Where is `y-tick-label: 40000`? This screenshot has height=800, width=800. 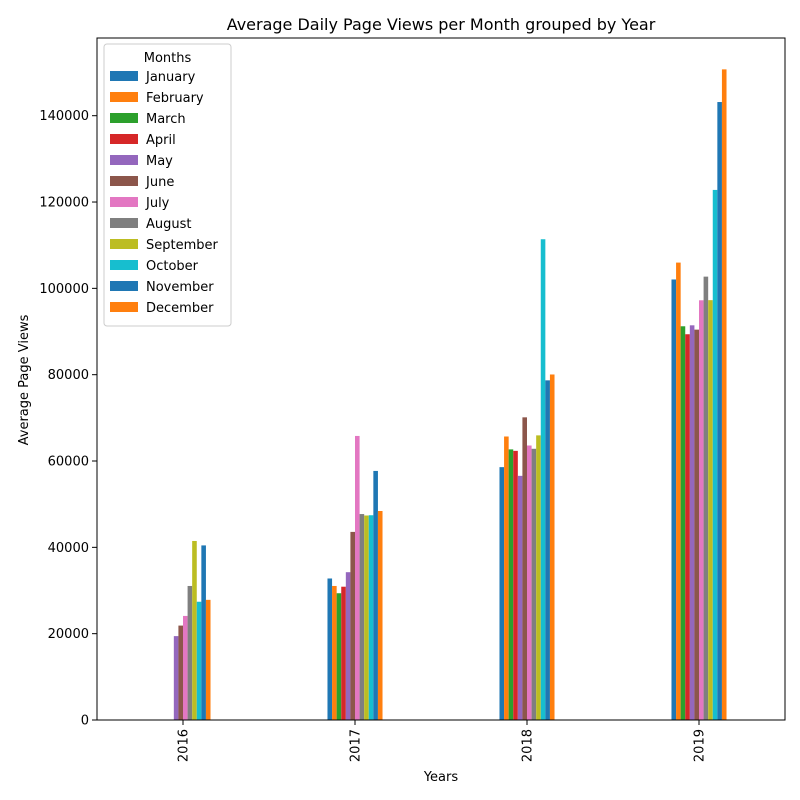 y-tick-label: 40000 is located at coordinates (68, 548).